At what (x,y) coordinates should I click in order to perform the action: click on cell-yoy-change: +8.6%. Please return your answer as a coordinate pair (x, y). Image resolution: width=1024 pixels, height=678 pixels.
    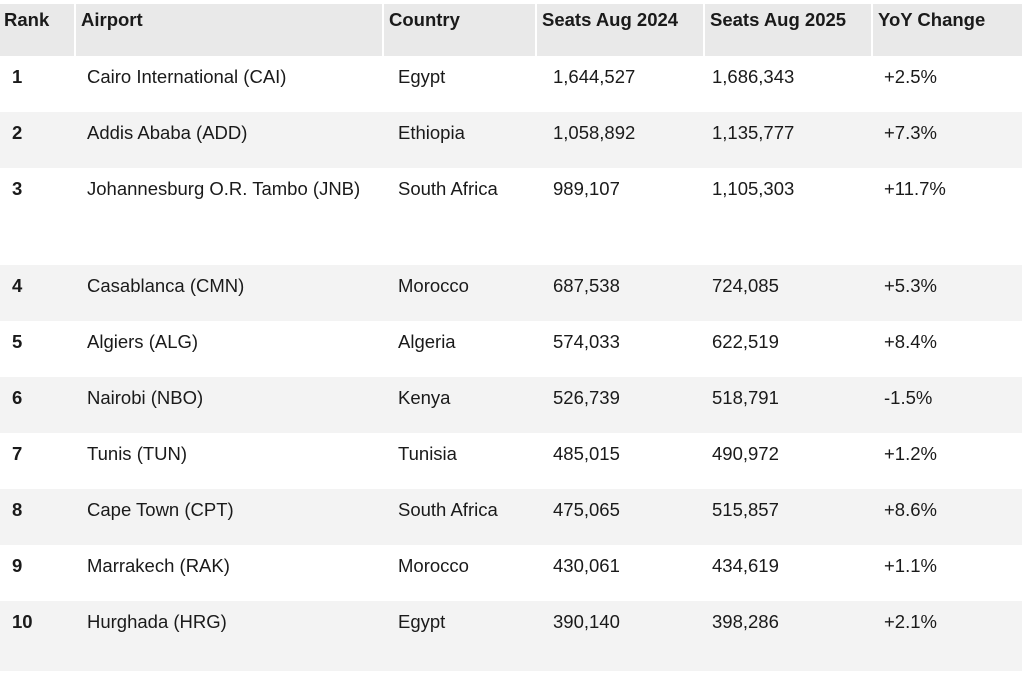
    Looking at the image, I should click on (910, 509).